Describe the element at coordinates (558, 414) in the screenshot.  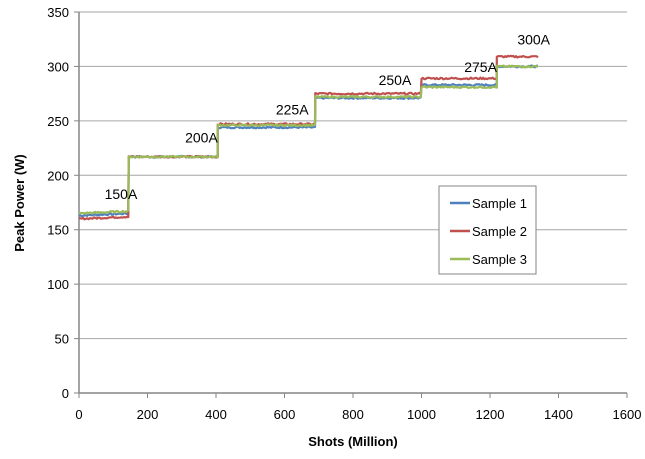
I see `x-tick-label: 1400` at that location.